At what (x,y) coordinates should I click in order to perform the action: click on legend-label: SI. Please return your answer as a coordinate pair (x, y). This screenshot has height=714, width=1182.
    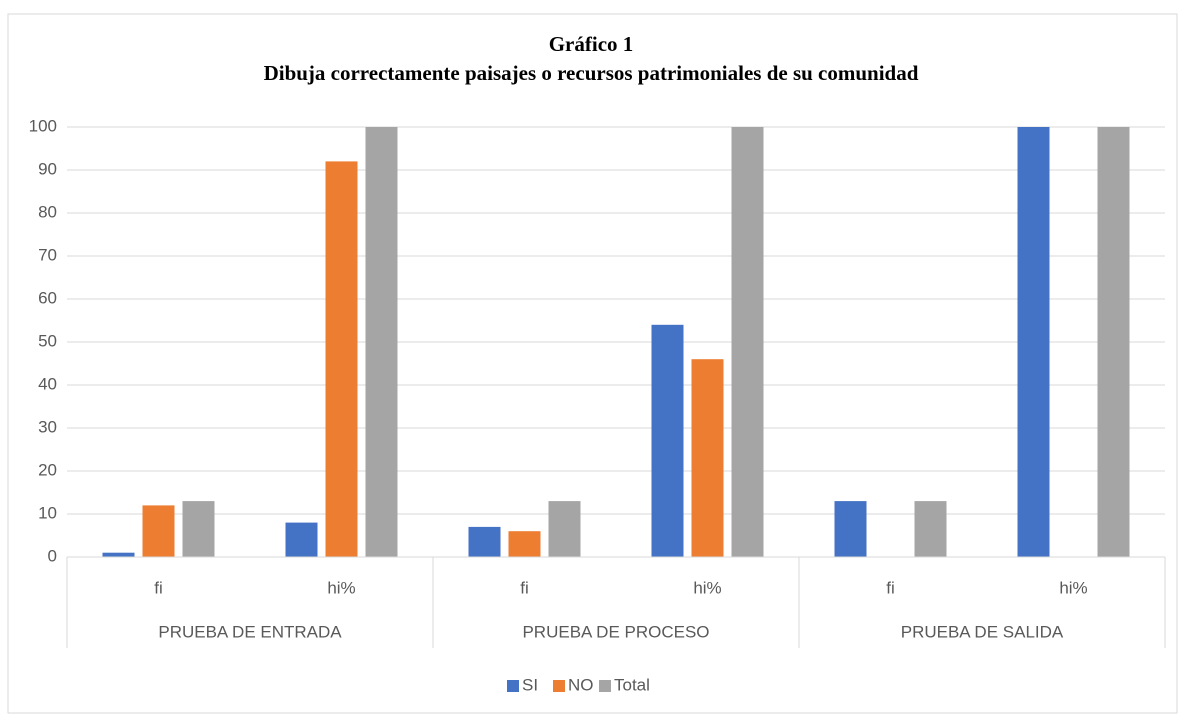
    Looking at the image, I should click on (530, 684).